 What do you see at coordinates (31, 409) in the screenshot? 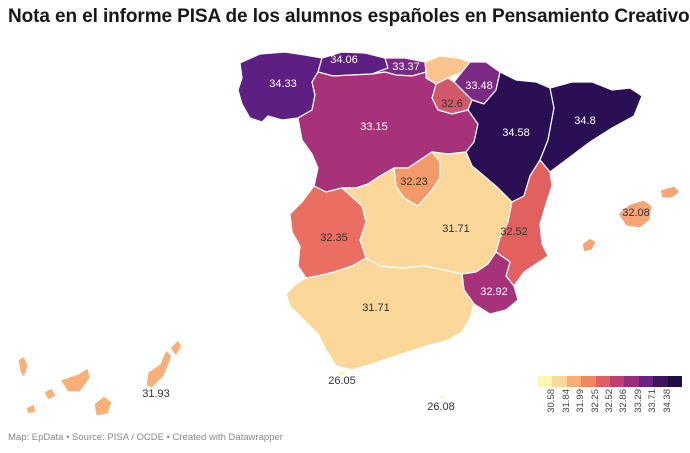
I see `region-canarias-hierro` at bounding box center [31, 409].